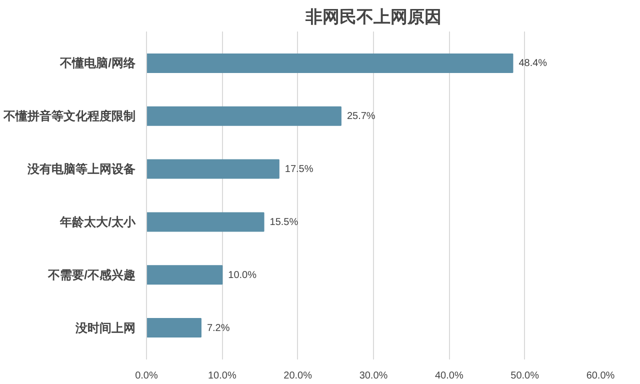  What do you see at coordinates (242, 275) in the screenshot?
I see `data-label: 10.0%` at bounding box center [242, 275].